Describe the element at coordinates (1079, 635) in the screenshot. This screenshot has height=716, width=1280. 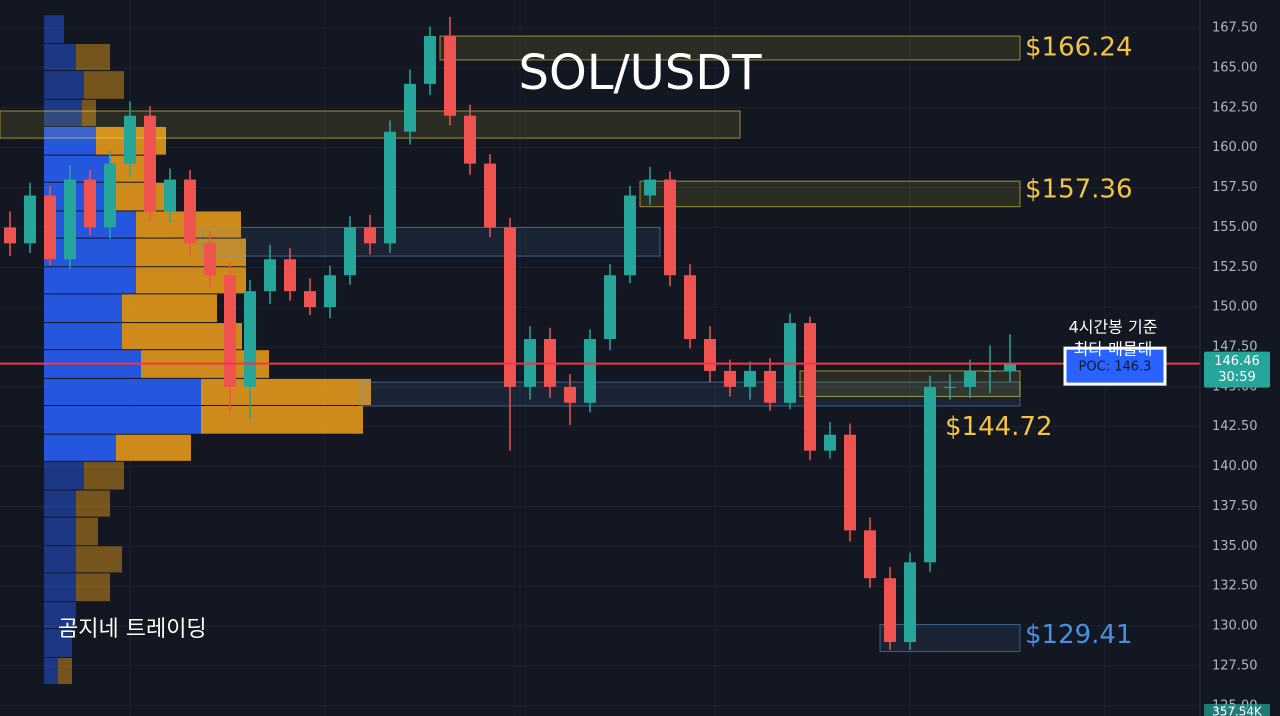
I see `level-label: $129.41` at that location.